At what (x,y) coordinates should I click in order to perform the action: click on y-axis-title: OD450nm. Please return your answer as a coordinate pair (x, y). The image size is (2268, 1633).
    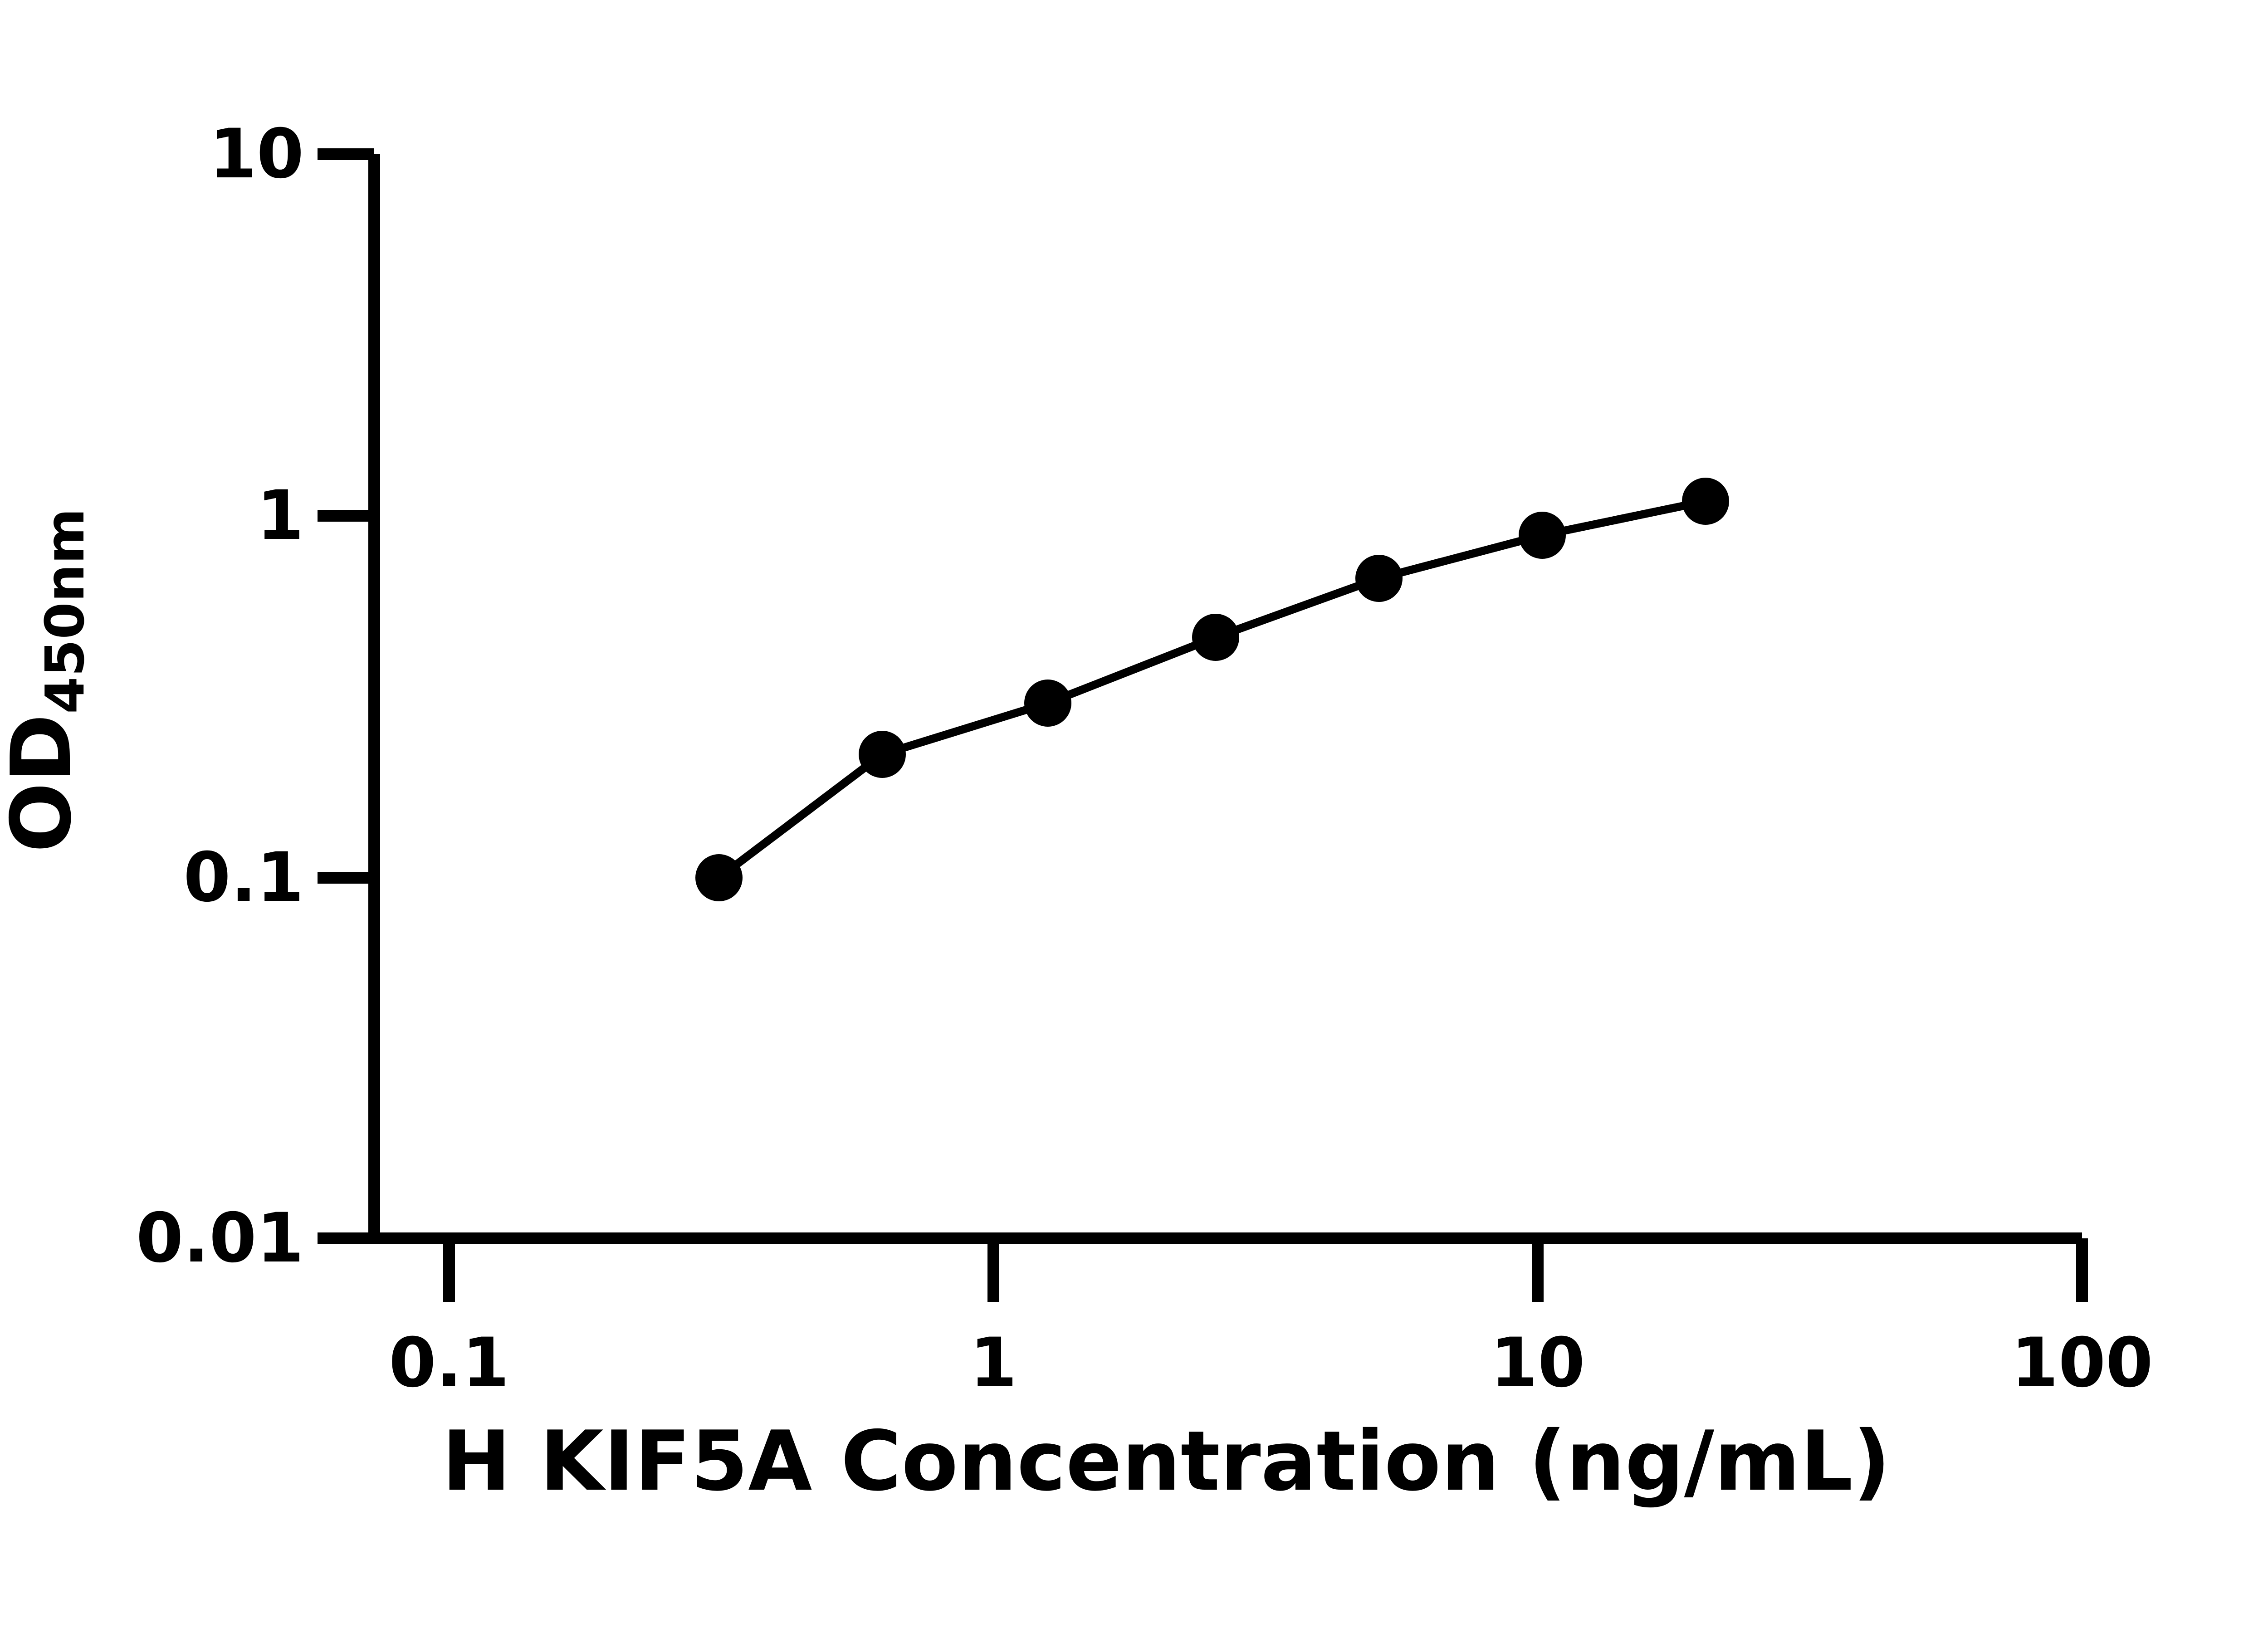
    Looking at the image, I should click on (48, 680).